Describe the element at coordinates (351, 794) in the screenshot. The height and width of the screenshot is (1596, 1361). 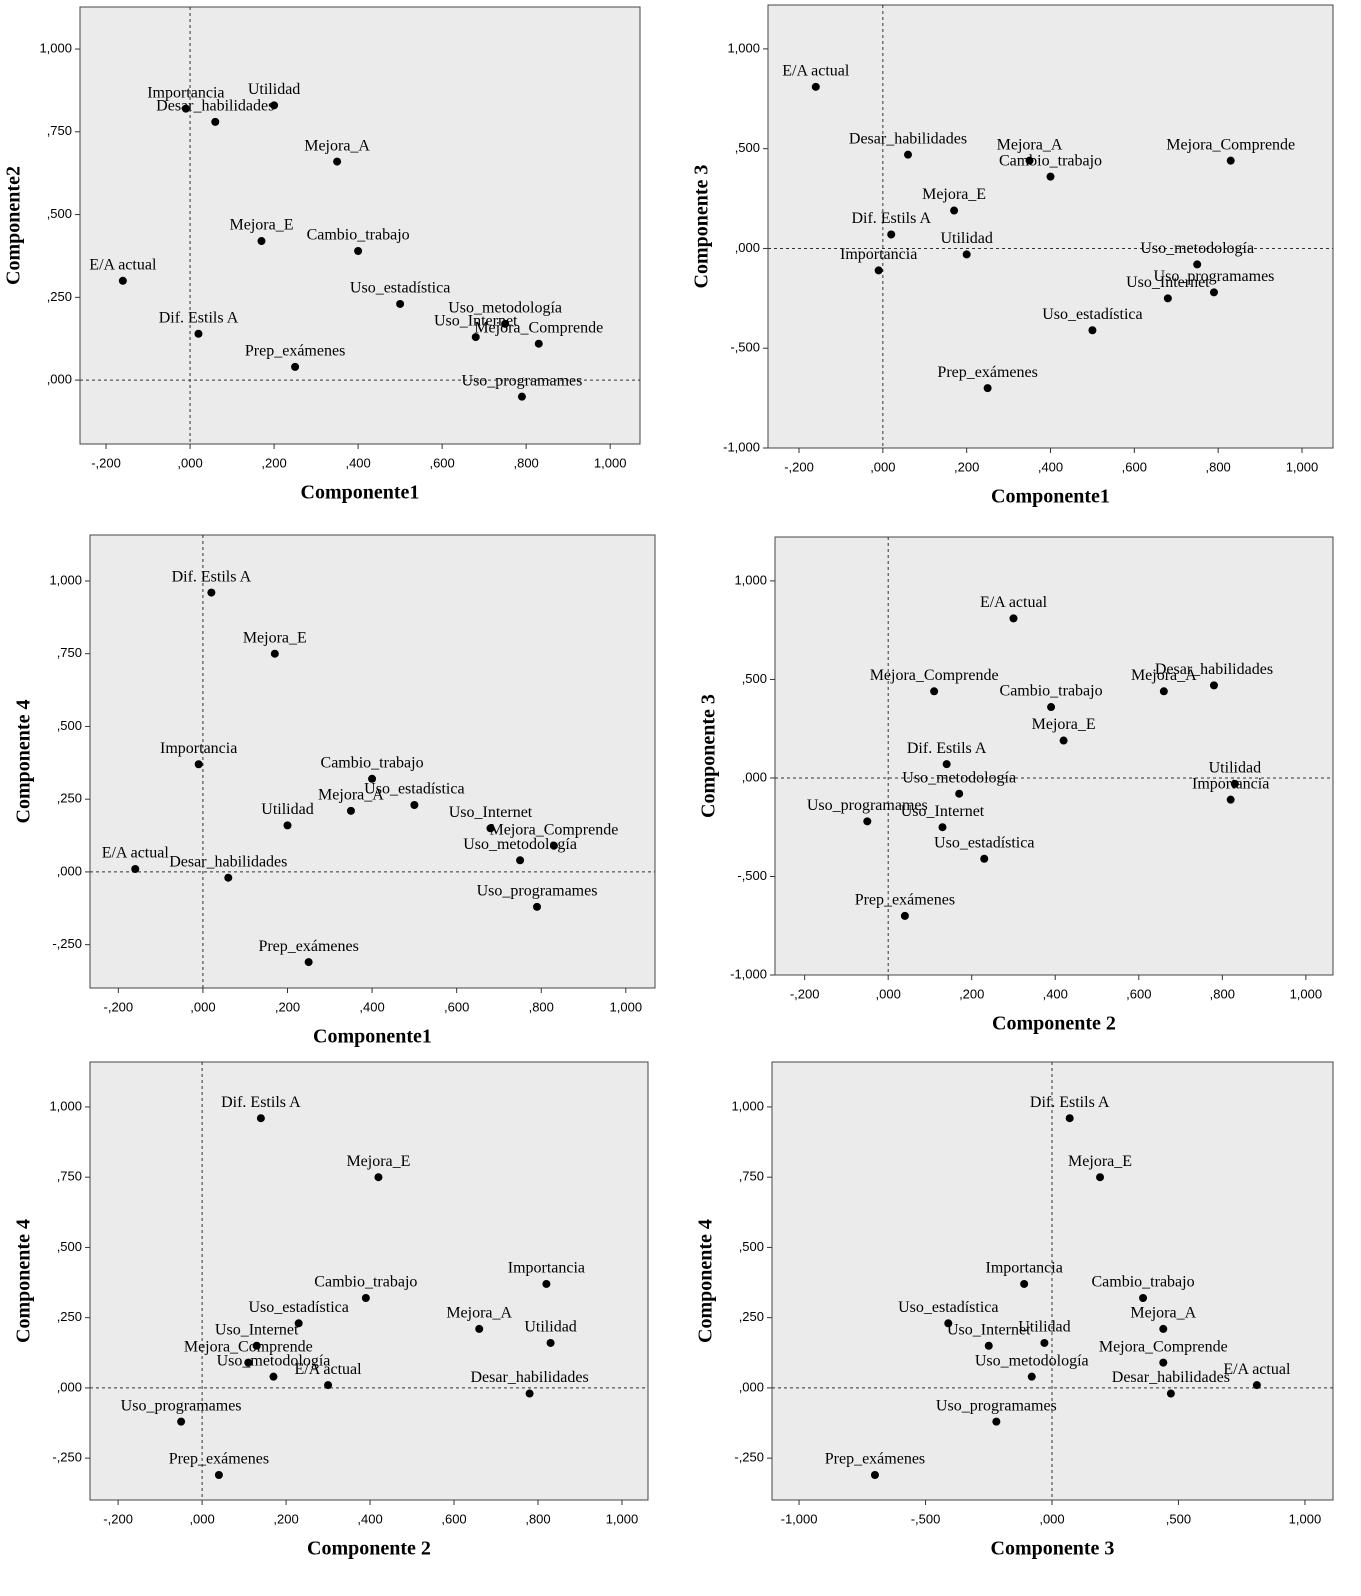
I see `point-label: Mejora_A` at that location.